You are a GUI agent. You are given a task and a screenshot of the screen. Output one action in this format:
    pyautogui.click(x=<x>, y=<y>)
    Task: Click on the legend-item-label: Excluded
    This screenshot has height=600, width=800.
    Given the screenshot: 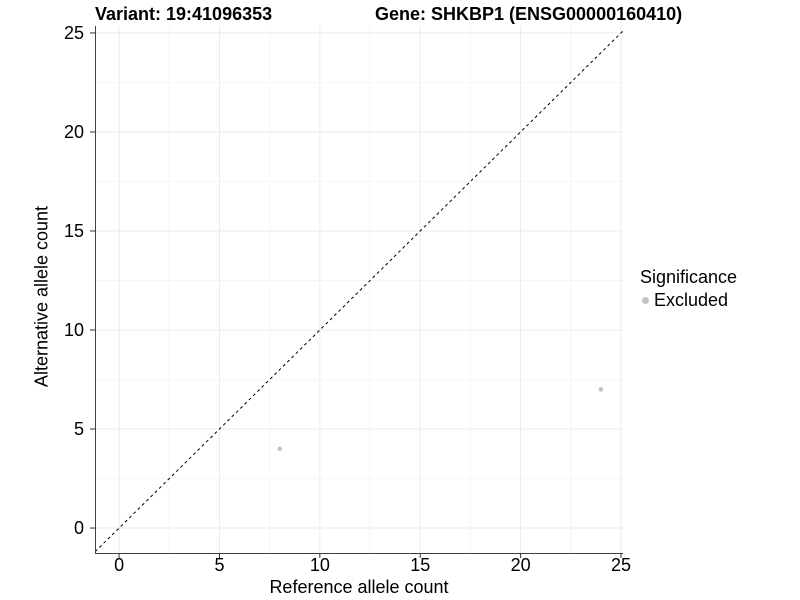 What is the action you would take?
    pyautogui.click(x=691, y=300)
    